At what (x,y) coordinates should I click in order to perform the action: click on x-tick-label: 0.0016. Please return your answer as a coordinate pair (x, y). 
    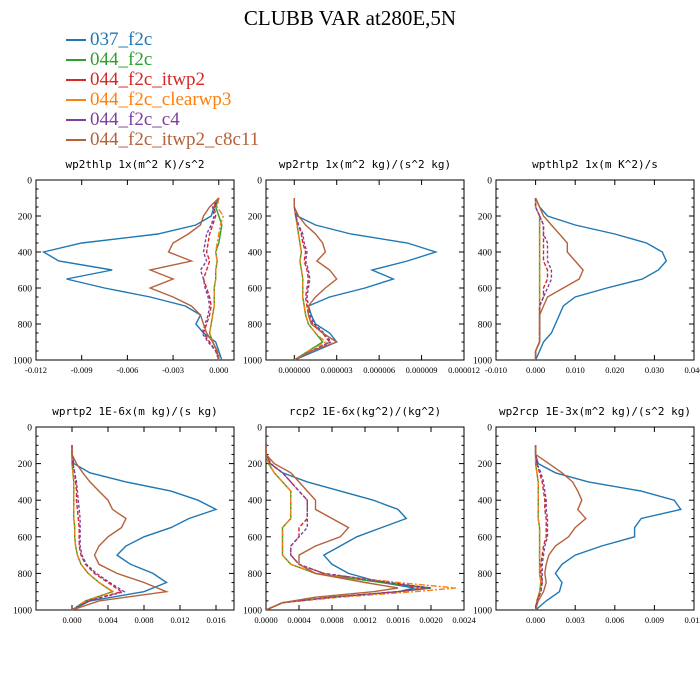
    Looking at the image, I should click on (397, 620).